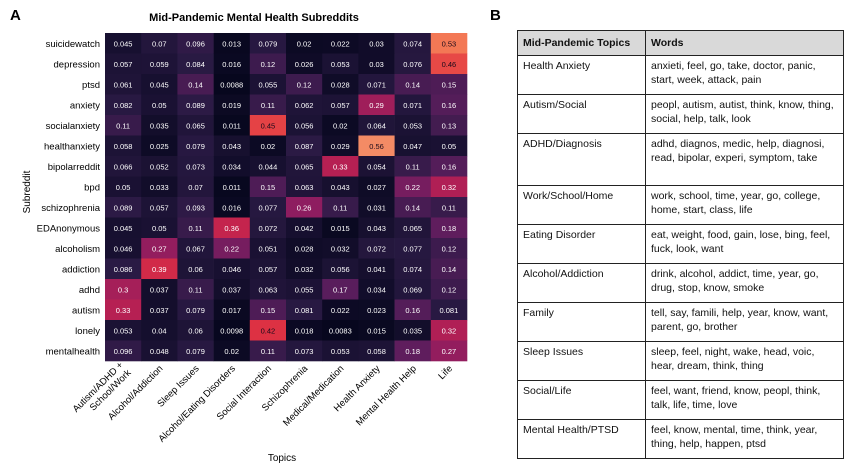 Image resolution: width=850 pixels, height=473 pixels. What do you see at coordinates (102, 390) in the screenshot?
I see `column-tick-label: Autism/ADHD +School/Work` at bounding box center [102, 390].